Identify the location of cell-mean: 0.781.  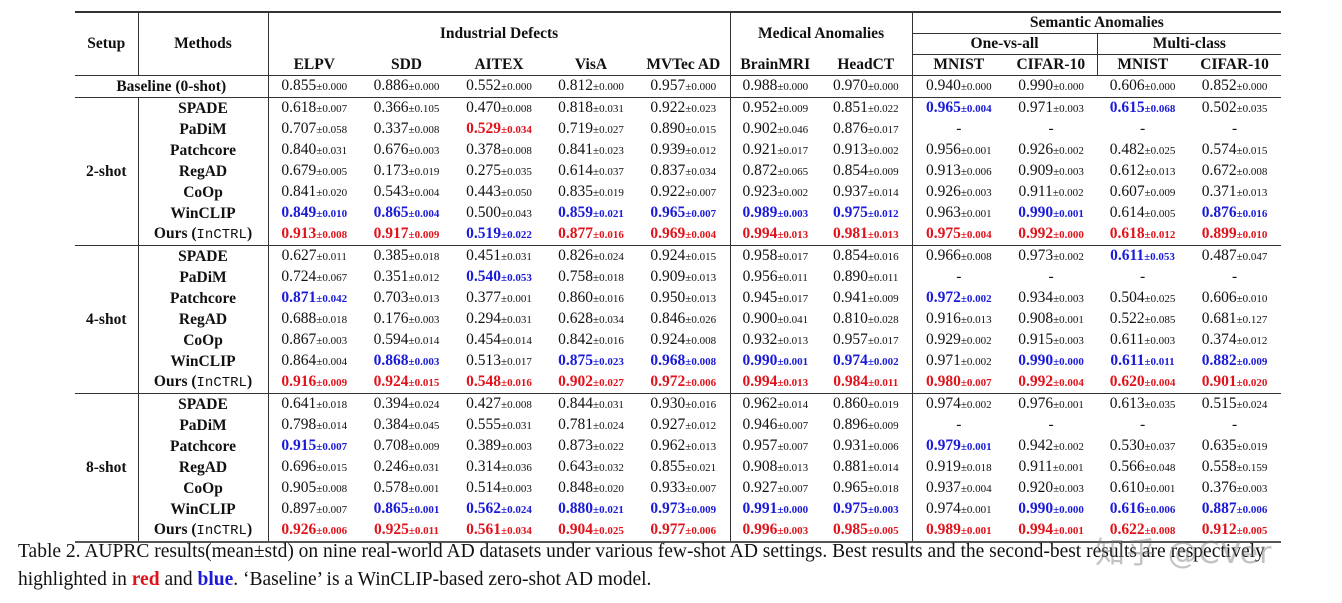
(576, 424).